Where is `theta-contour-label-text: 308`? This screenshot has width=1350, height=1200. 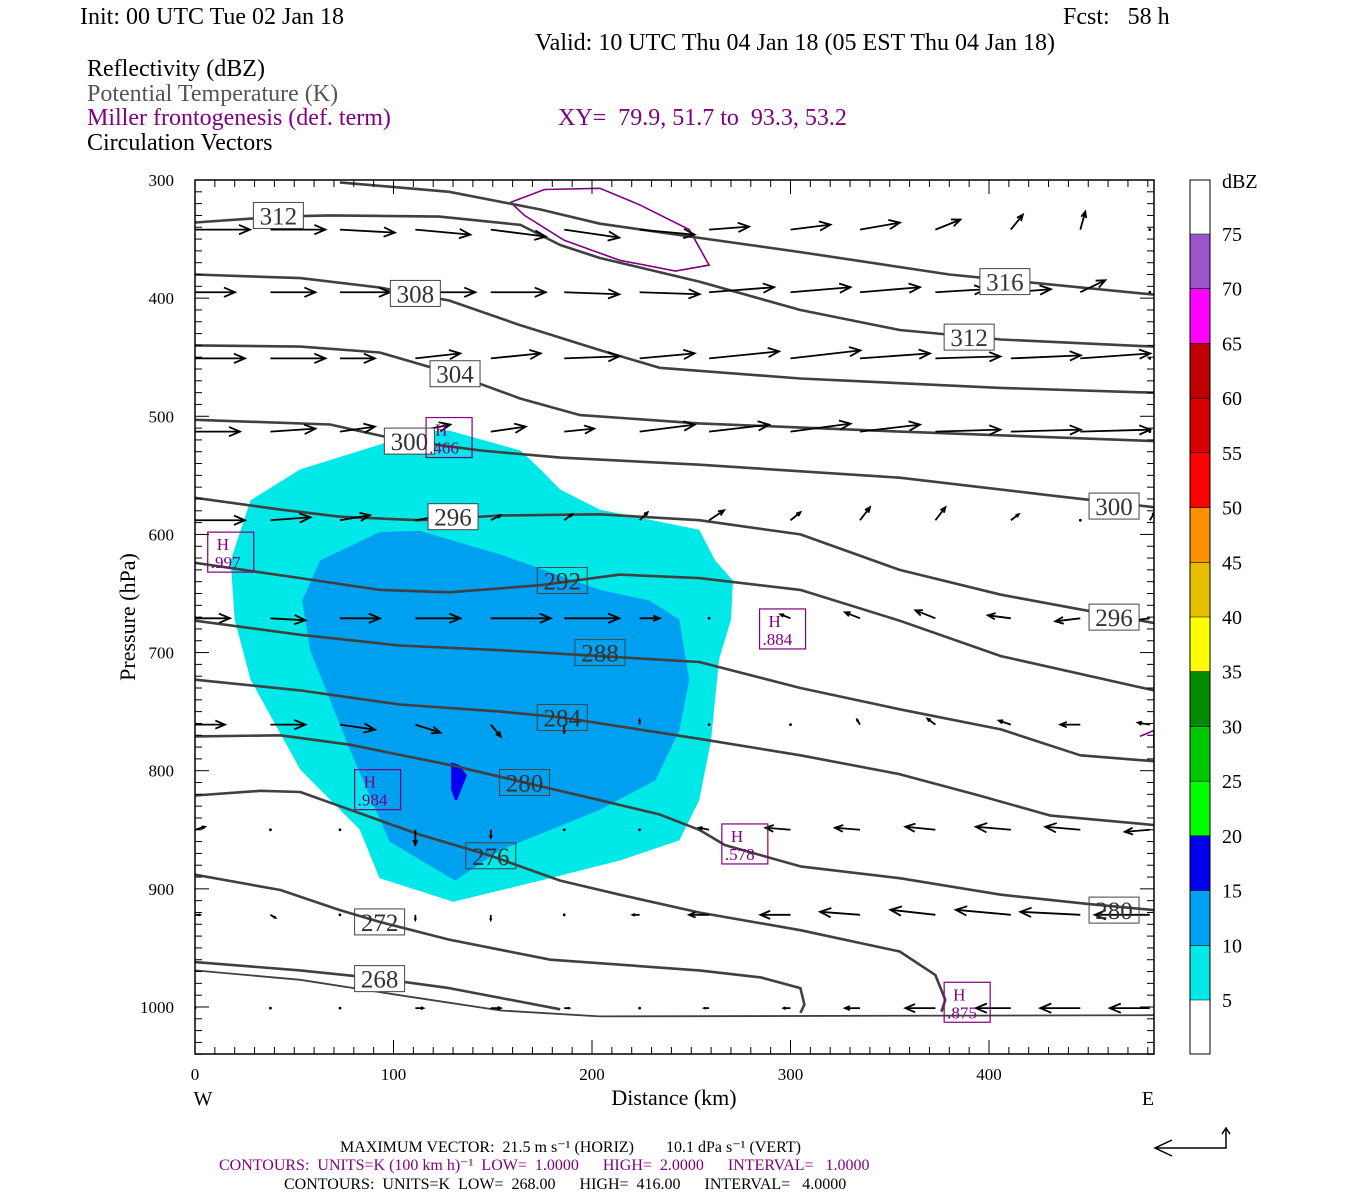 theta-contour-label-text: 308 is located at coordinates (416, 294).